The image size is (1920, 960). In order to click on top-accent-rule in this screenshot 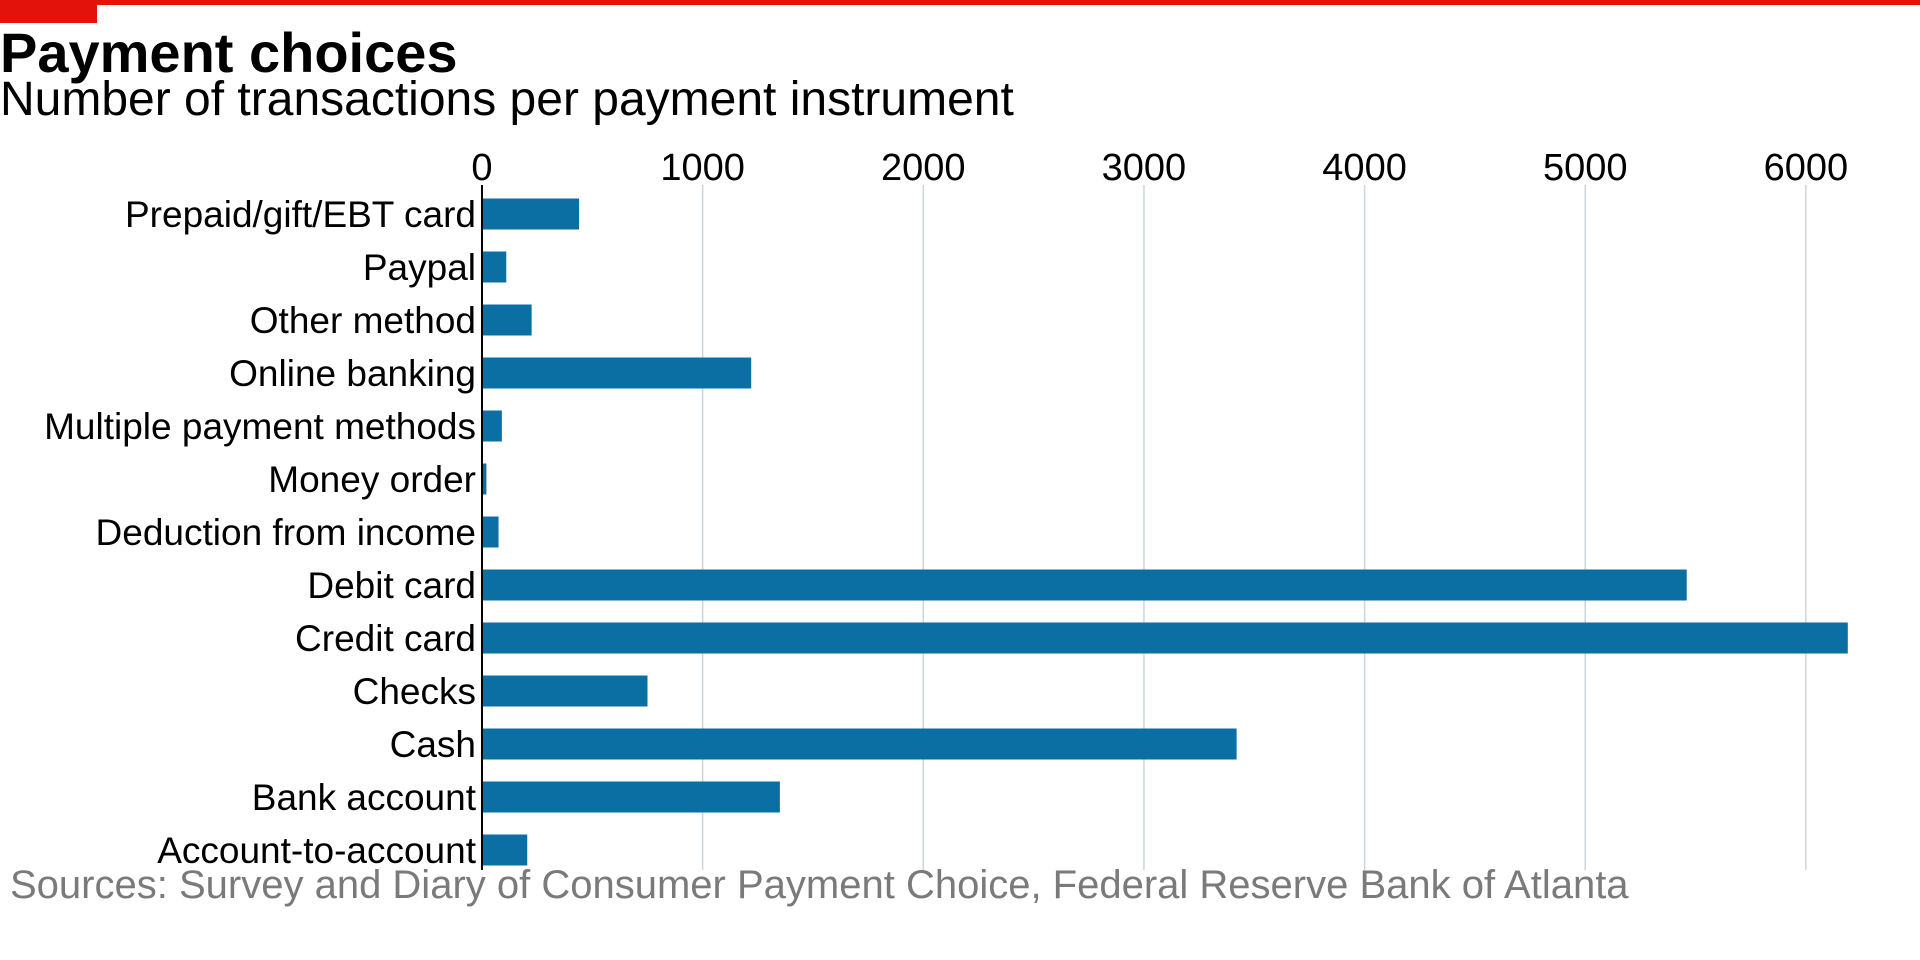, I will do `click(960, 2)`.